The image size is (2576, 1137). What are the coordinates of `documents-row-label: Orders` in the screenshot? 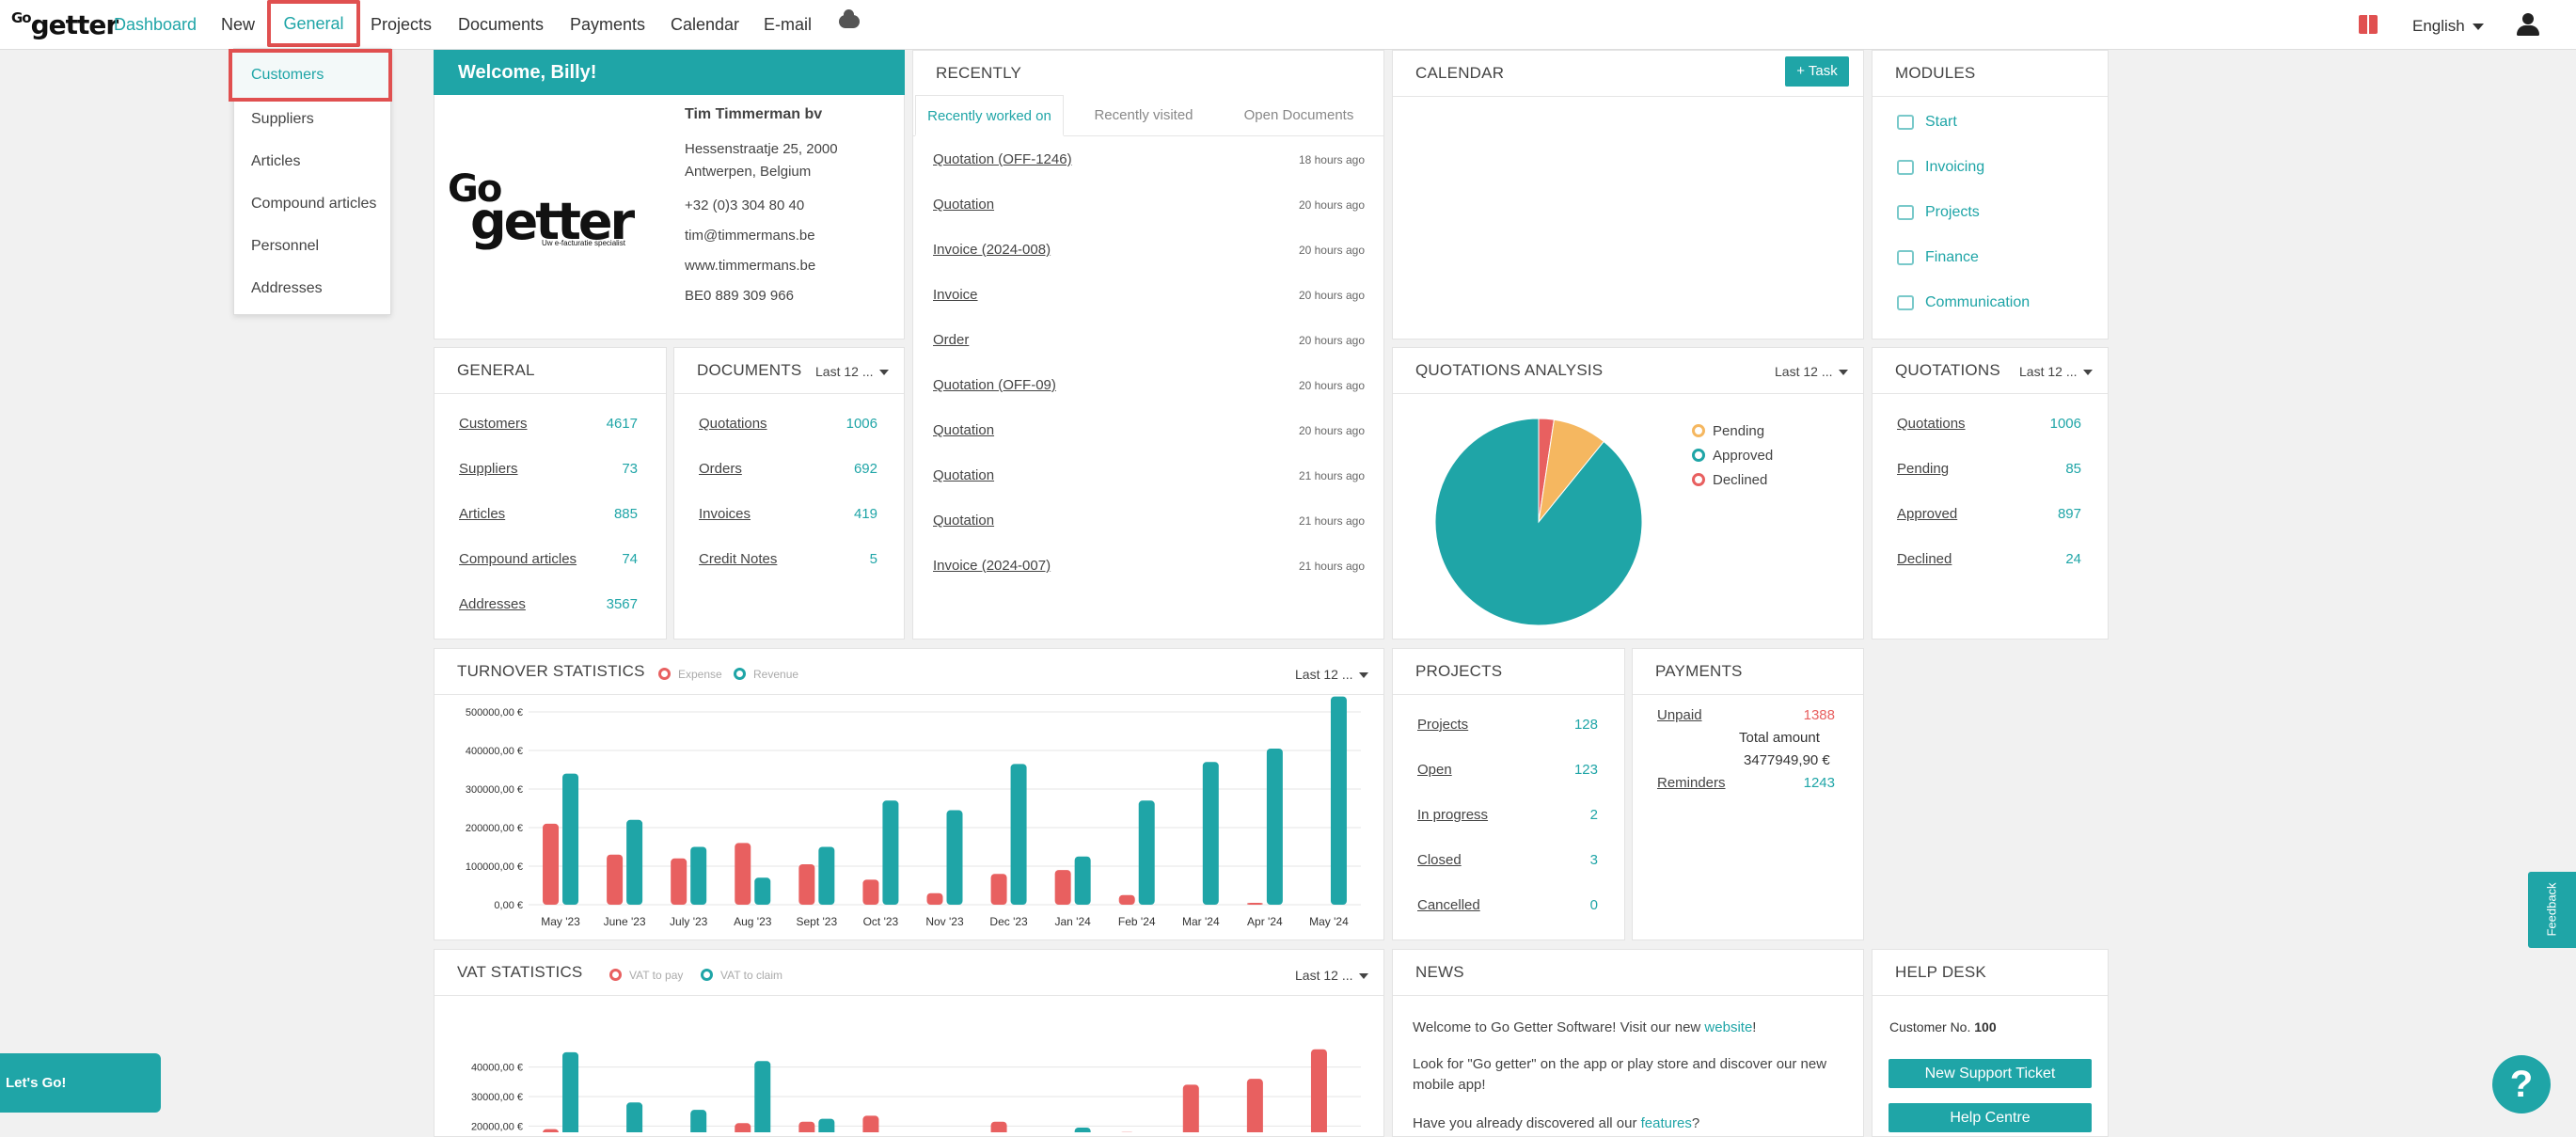 It's located at (720, 469).